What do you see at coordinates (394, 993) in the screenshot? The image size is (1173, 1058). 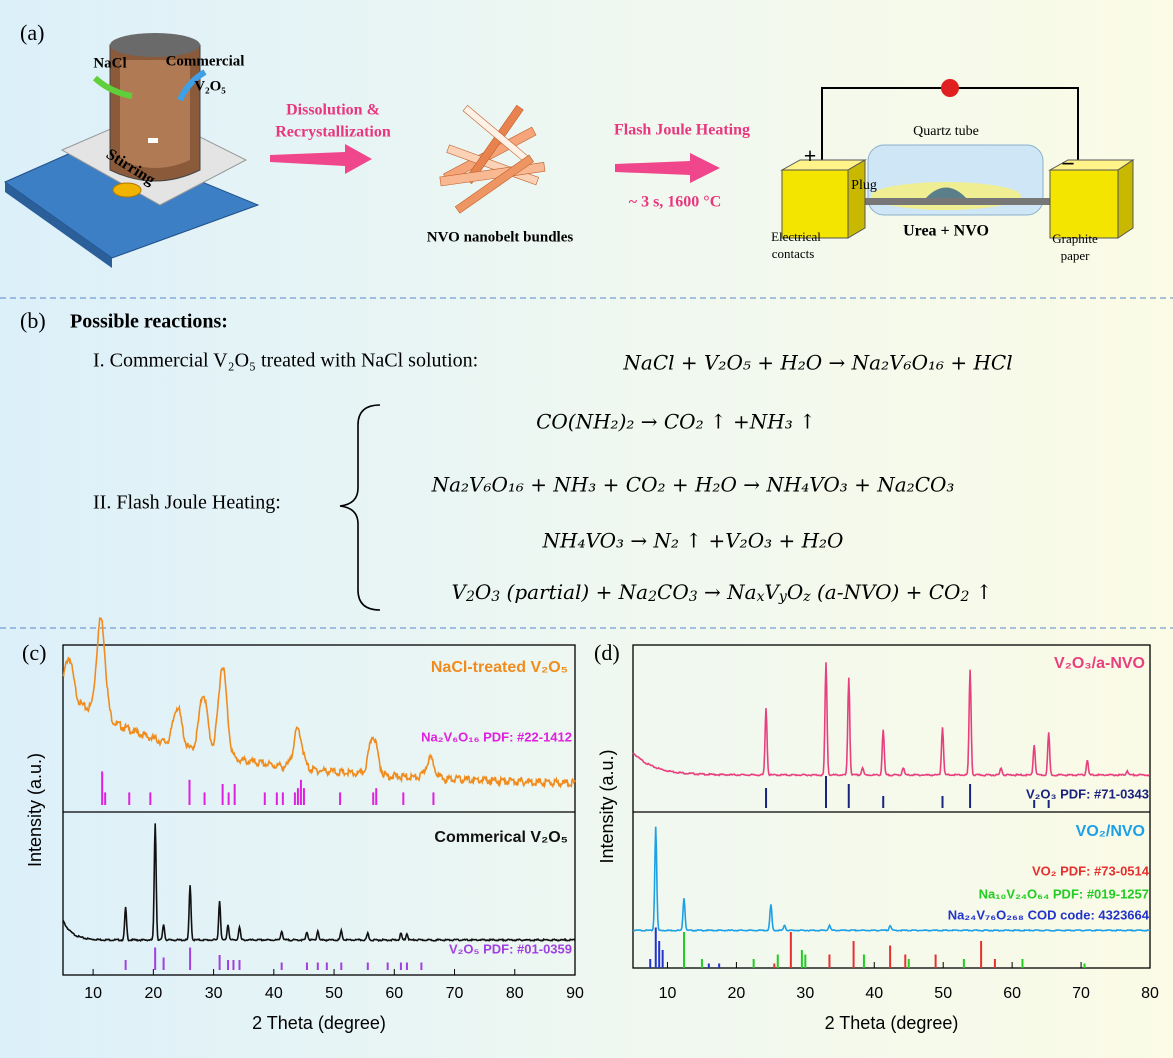 I see `x-tick-label: 60` at bounding box center [394, 993].